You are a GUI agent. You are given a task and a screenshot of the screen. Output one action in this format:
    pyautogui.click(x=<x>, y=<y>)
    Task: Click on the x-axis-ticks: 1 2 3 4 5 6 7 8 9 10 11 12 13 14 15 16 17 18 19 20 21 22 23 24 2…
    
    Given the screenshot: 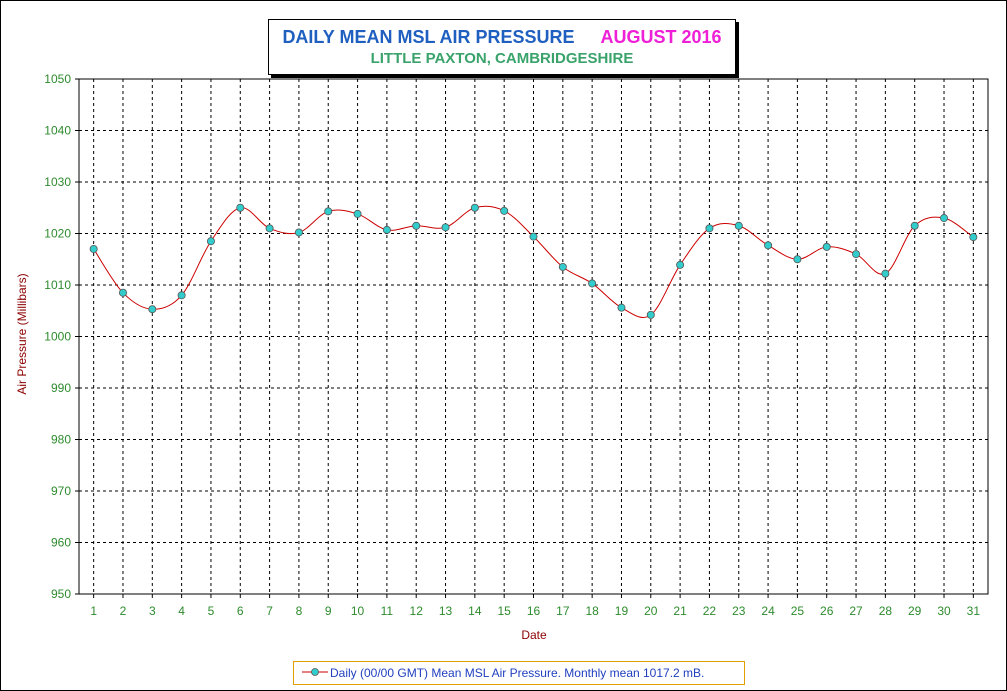 What is the action you would take?
    pyautogui.click(x=535, y=606)
    